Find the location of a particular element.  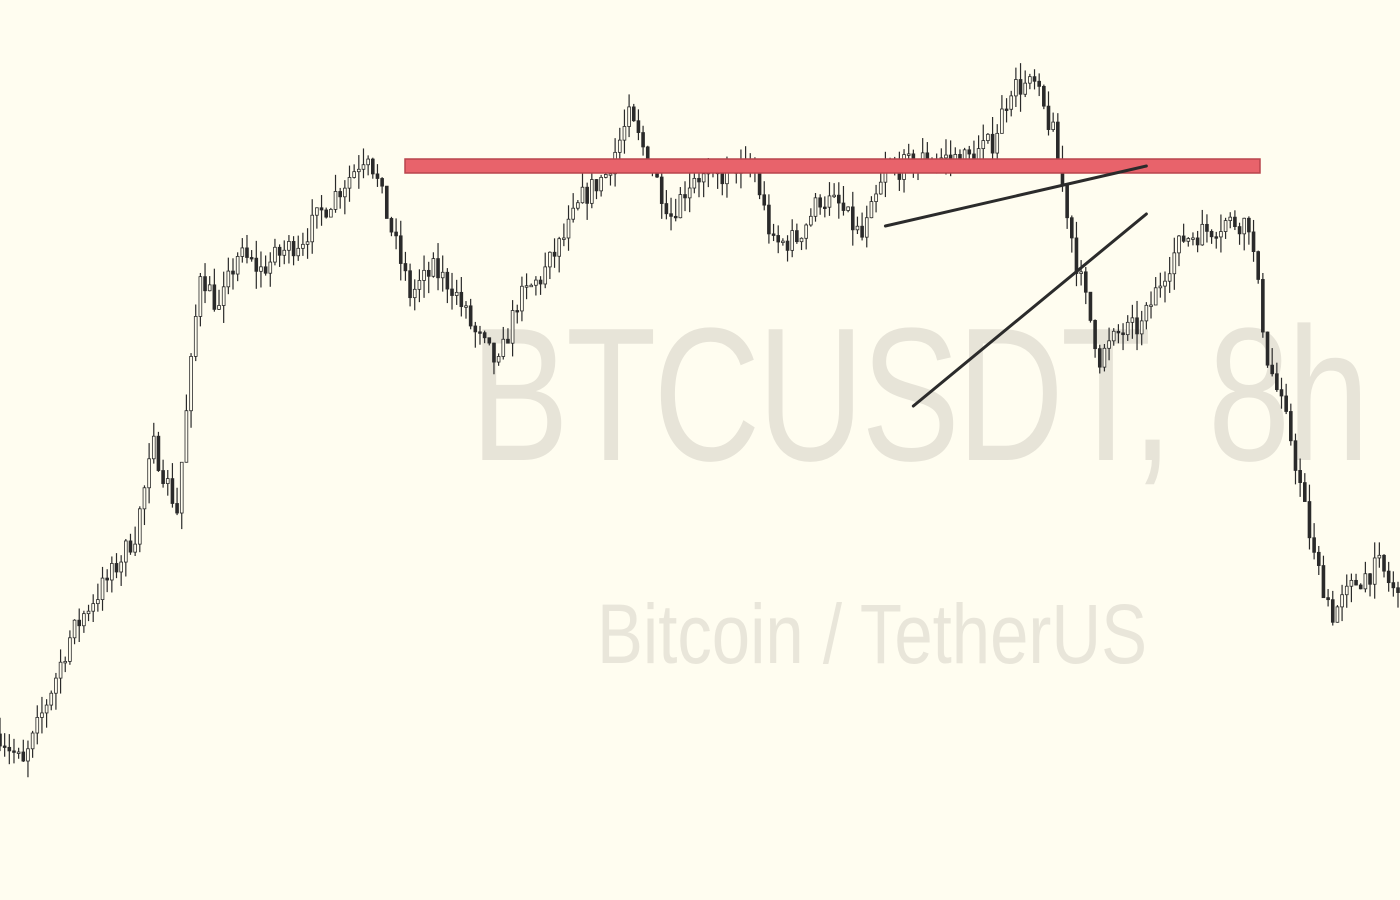

resistance-zone is located at coordinates (832, 166).